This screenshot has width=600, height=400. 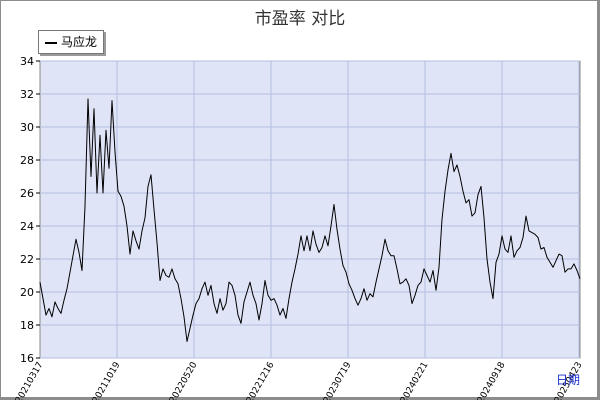 I want to click on legend: 马应龙, so click(x=71, y=42).